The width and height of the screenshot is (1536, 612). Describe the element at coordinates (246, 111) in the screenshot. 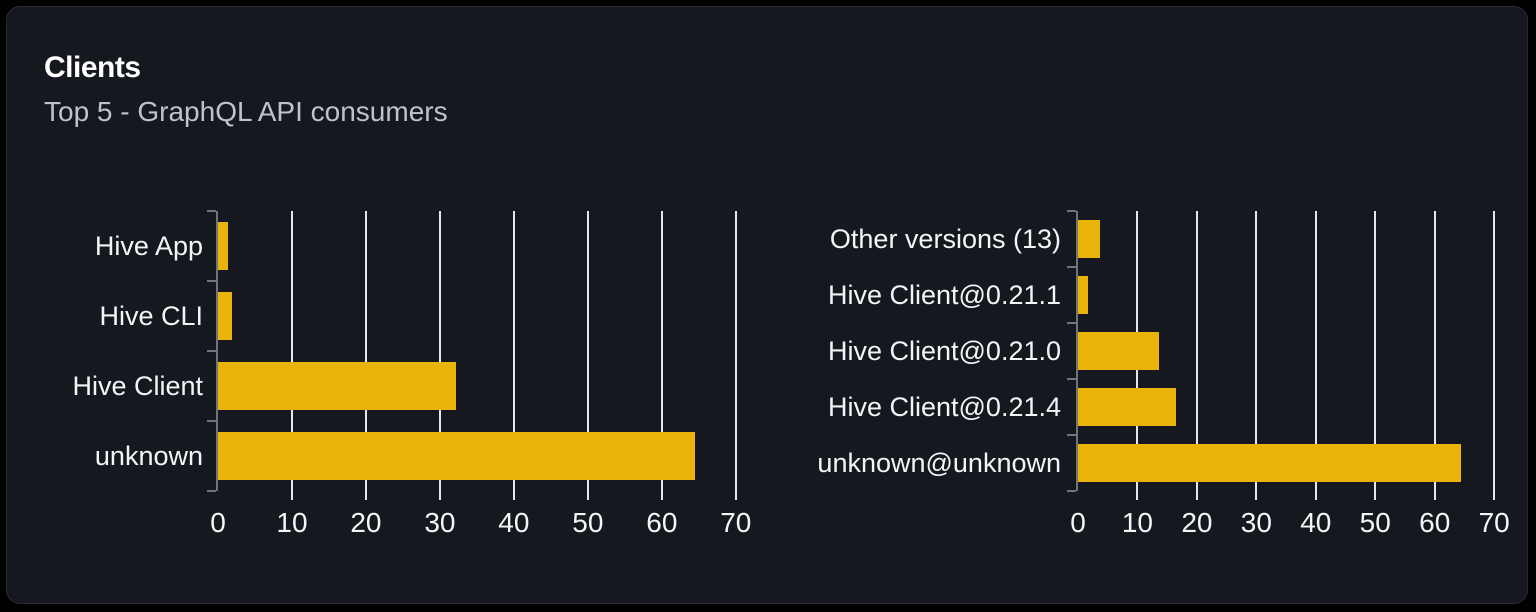

I see `card-subtitle: Top 5 - GraphQL API consumers` at that location.